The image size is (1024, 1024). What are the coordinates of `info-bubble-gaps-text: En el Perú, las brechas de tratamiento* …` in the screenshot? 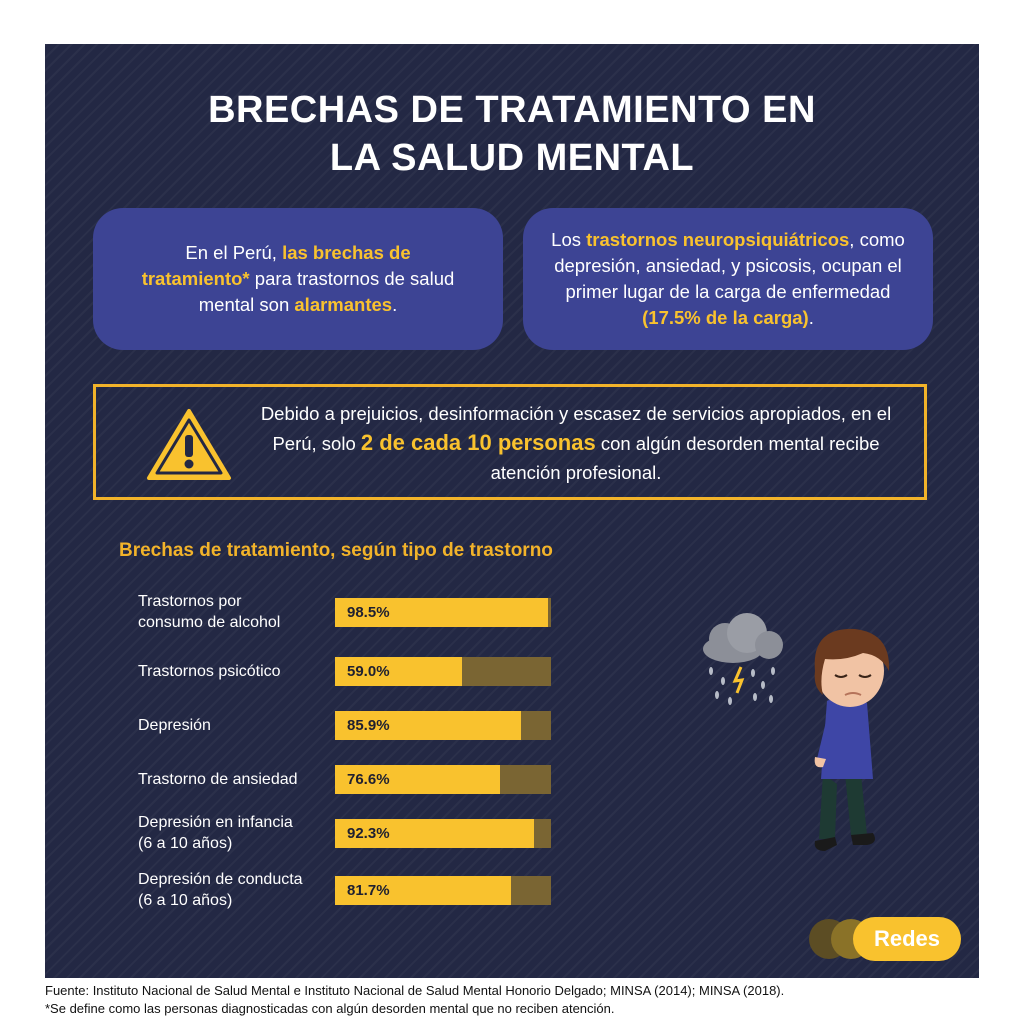 It's located at (298, 279).